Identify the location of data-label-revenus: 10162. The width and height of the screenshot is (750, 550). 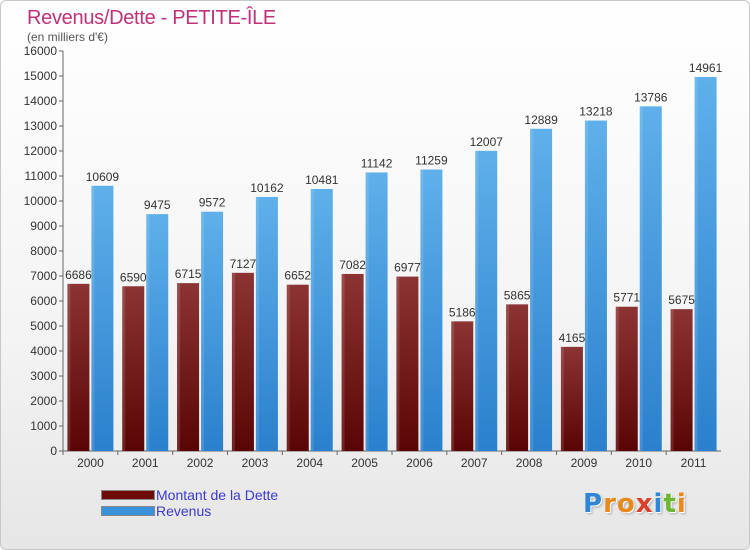
(267, 188).